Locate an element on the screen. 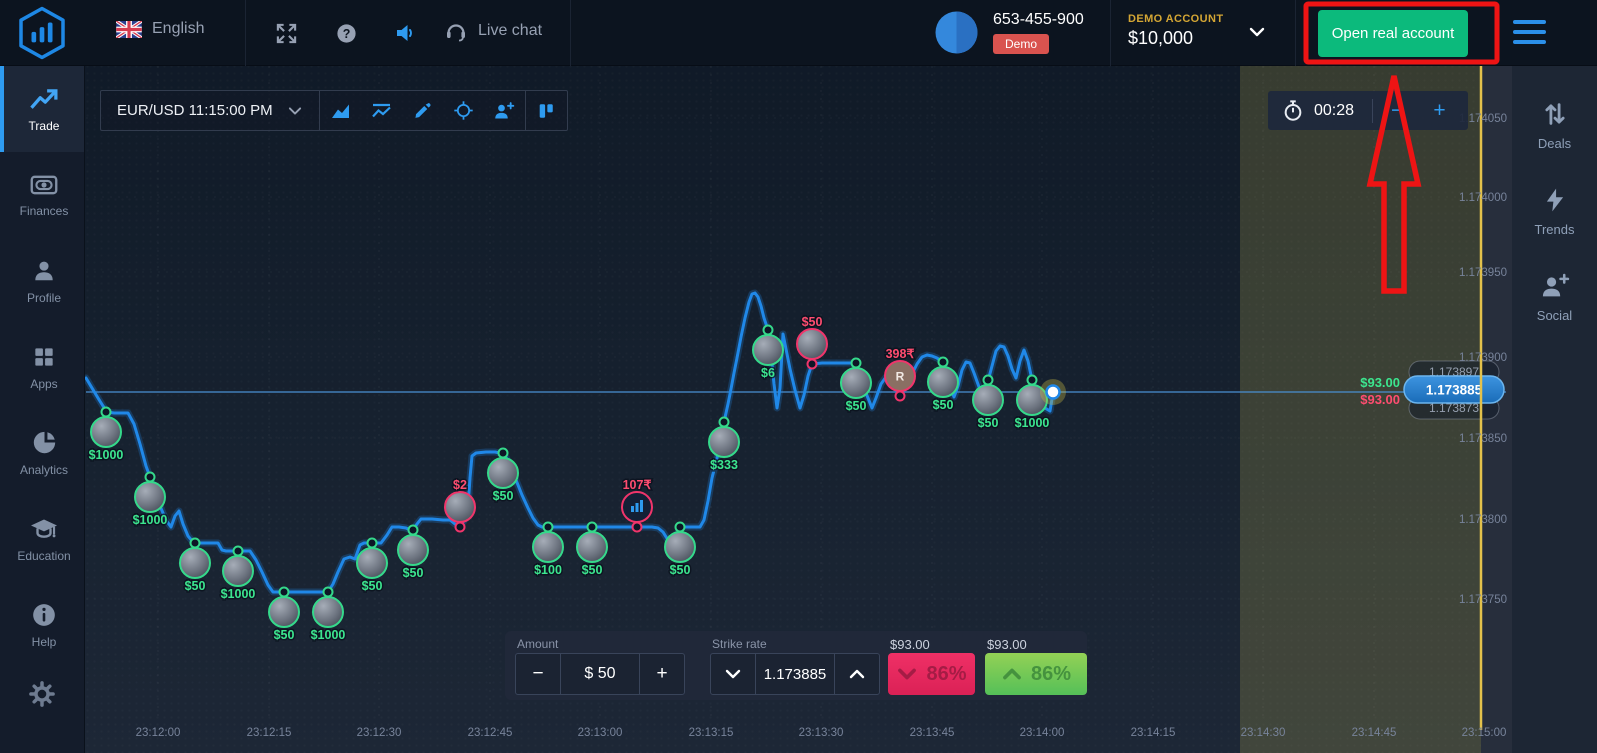 The width and height of the screenshot is (1597, 753). sidebar-item-social: Social is located at coordinates (1554, 297).